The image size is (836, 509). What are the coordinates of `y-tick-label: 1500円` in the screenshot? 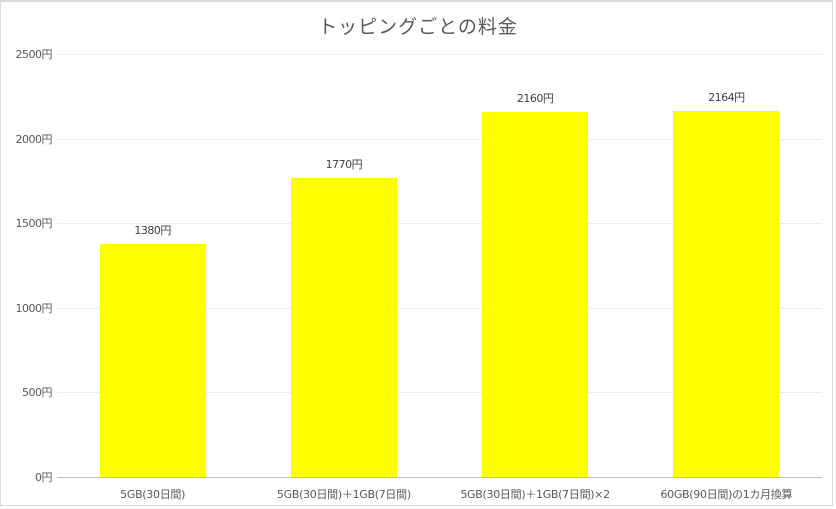 It's located at (34, 224).